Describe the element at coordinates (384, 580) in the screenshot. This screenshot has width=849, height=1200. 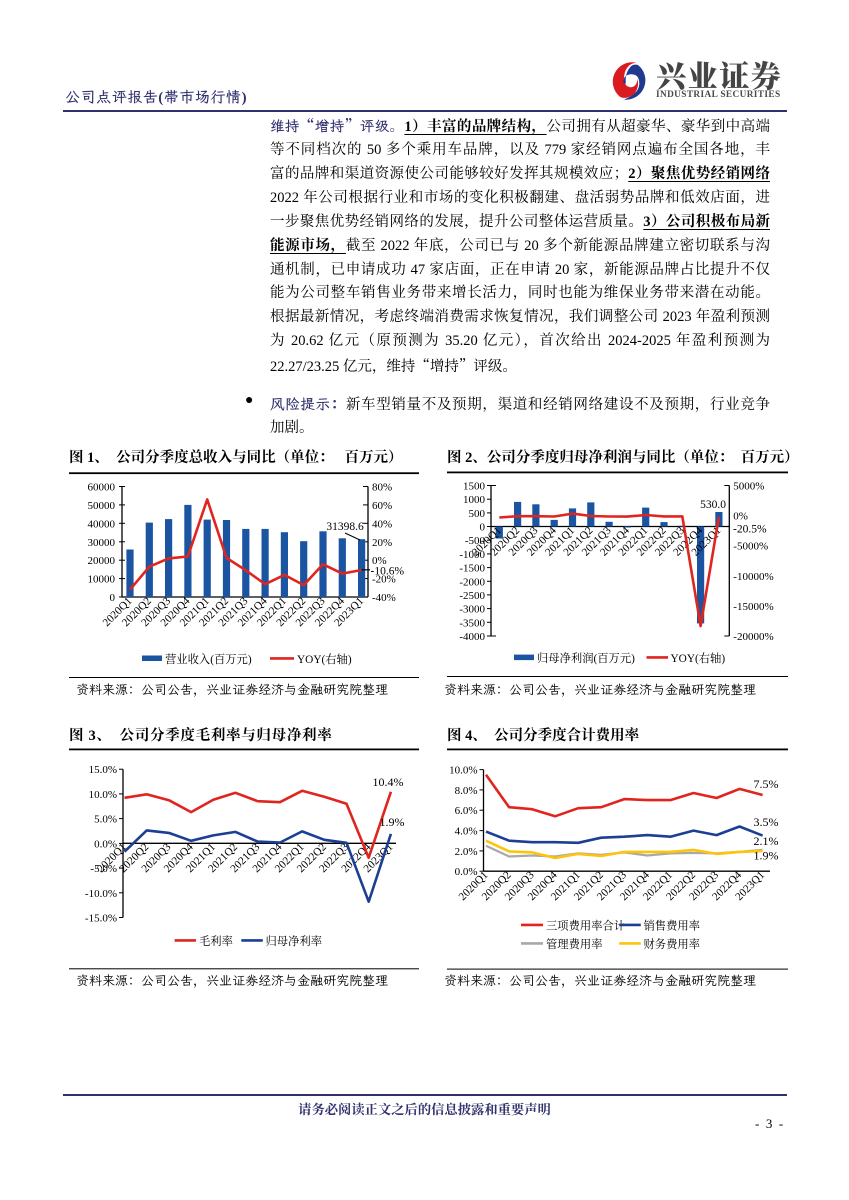
I see `svg-text: -20%` at that location.